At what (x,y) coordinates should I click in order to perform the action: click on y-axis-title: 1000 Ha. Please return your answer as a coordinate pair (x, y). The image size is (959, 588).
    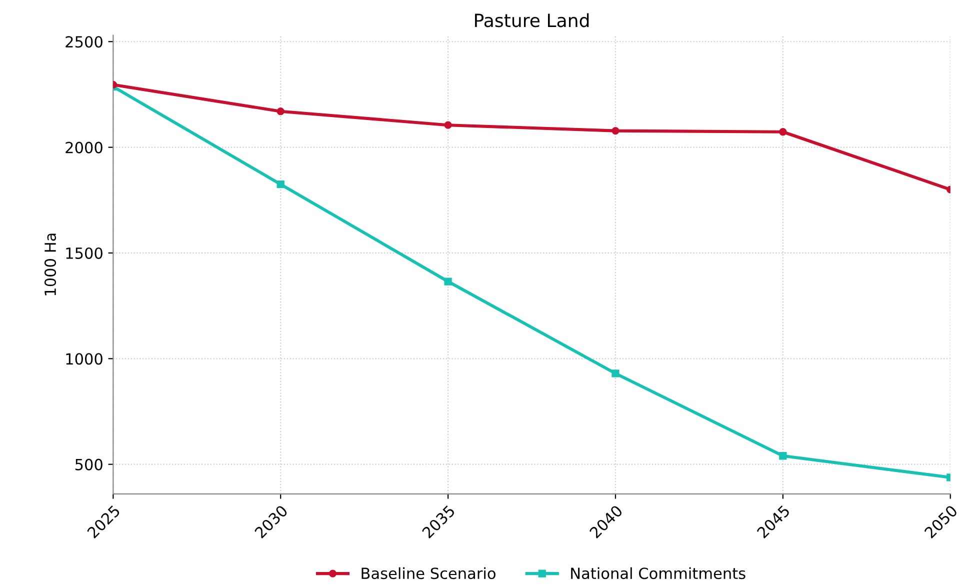
    Looking at the image, I should click on (50, 265).